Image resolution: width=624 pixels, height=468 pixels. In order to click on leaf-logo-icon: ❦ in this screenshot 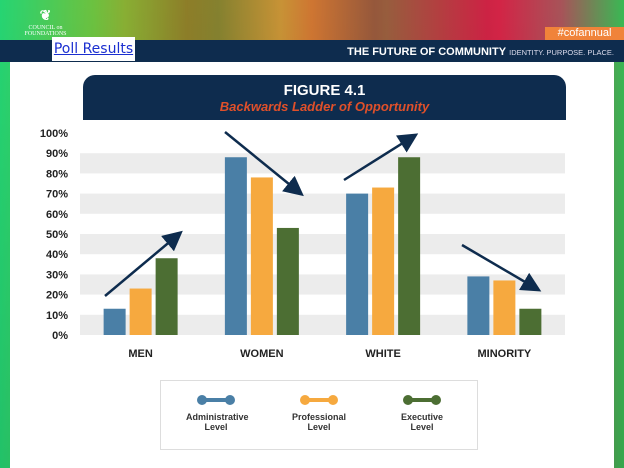, I will do `click(45, 16)`.